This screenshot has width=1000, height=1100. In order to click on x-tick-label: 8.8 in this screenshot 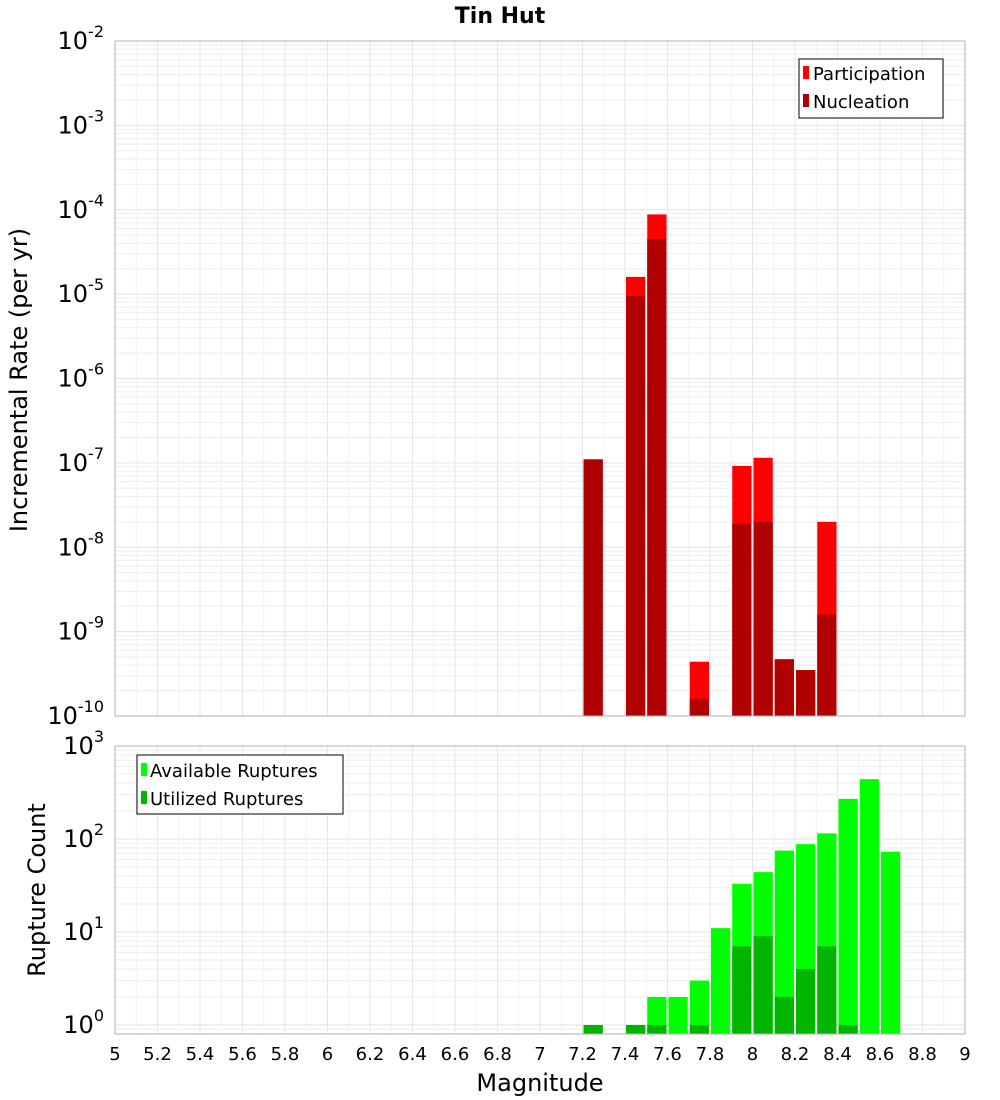, I will do `click(922, 1054)`.